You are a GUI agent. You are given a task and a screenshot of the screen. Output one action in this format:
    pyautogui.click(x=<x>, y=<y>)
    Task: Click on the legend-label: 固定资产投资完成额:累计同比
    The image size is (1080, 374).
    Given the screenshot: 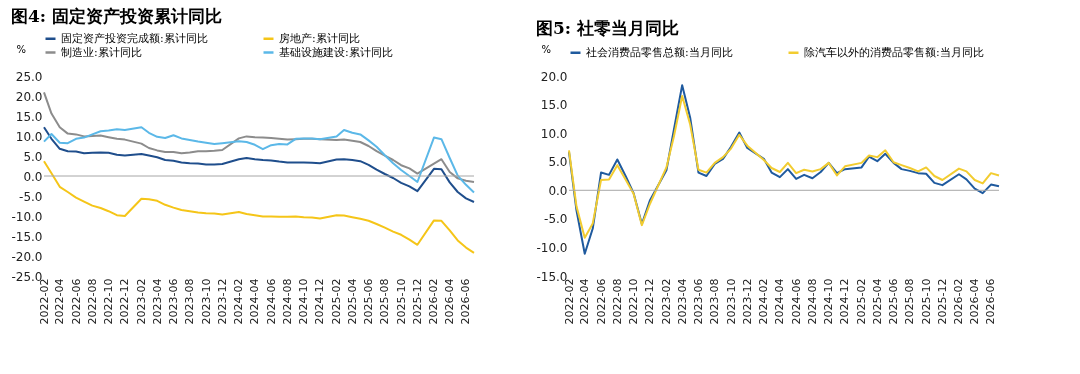 What is the action you would take?
    pyautogui.click(x=134, y=38)
    